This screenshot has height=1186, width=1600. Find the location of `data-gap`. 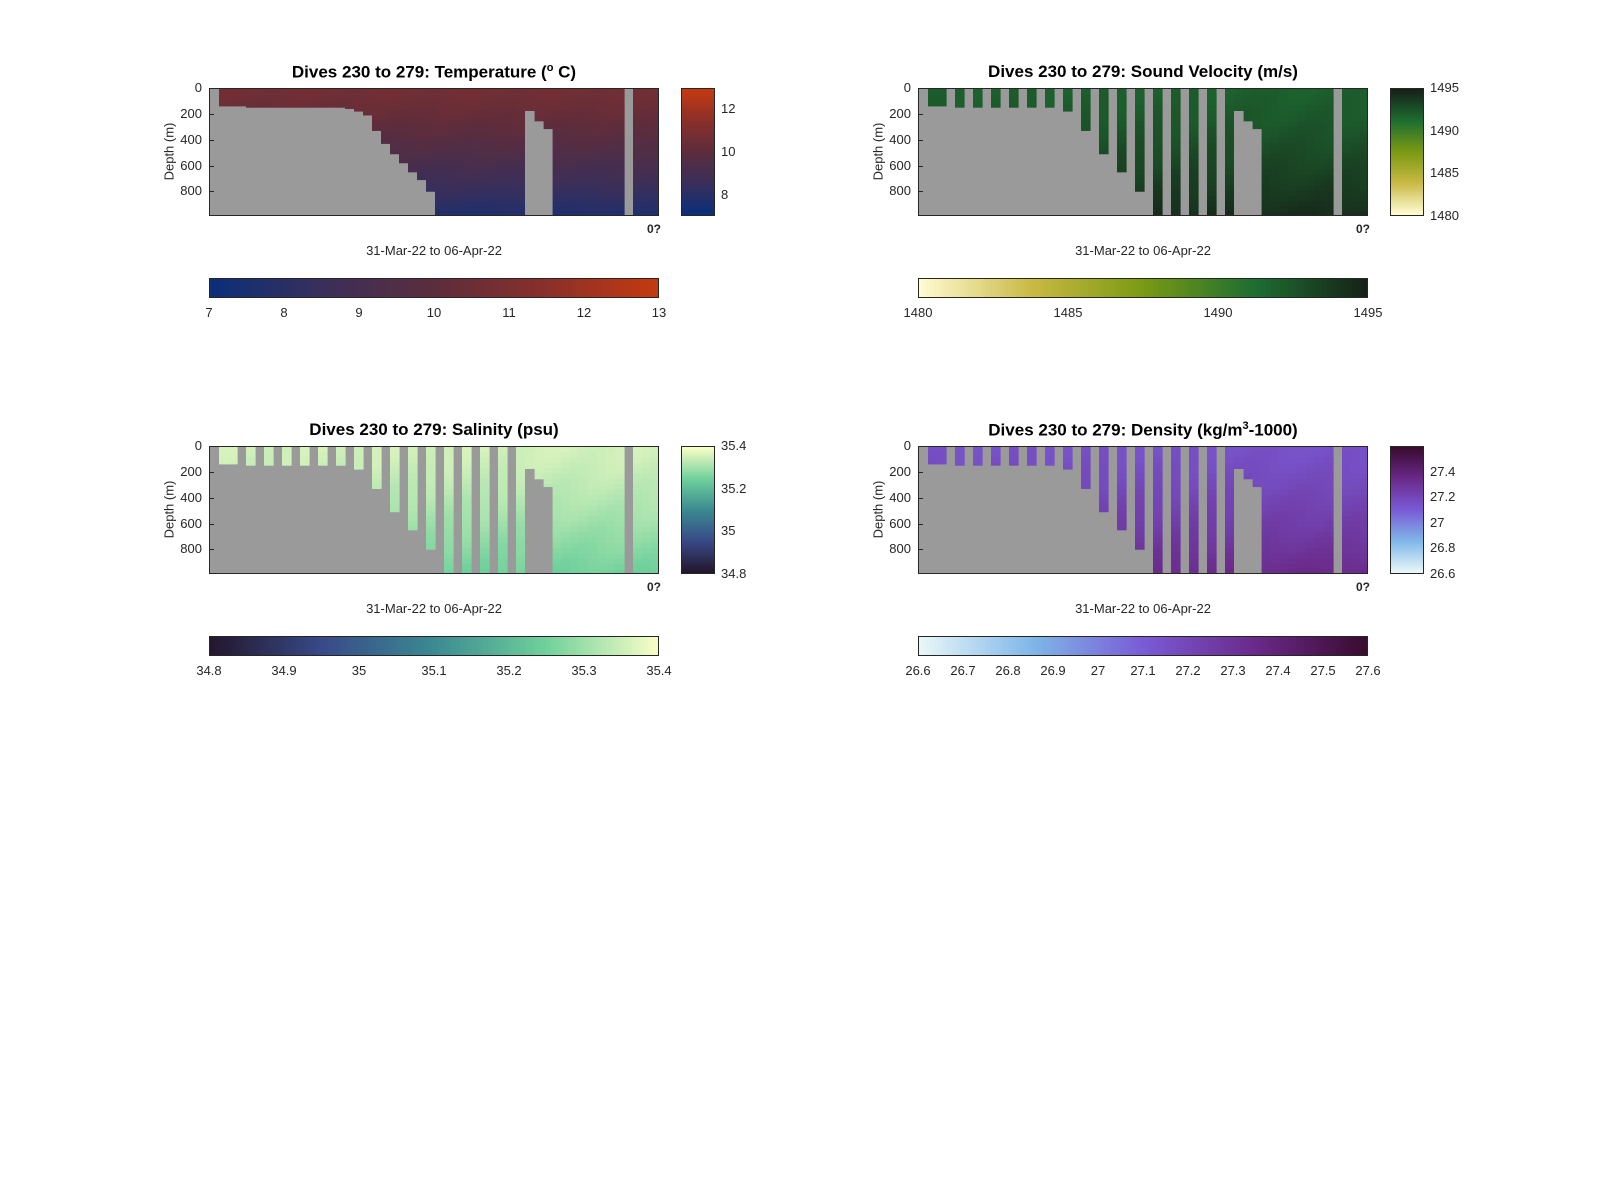

data-gap is located at coordinates (548, 172).